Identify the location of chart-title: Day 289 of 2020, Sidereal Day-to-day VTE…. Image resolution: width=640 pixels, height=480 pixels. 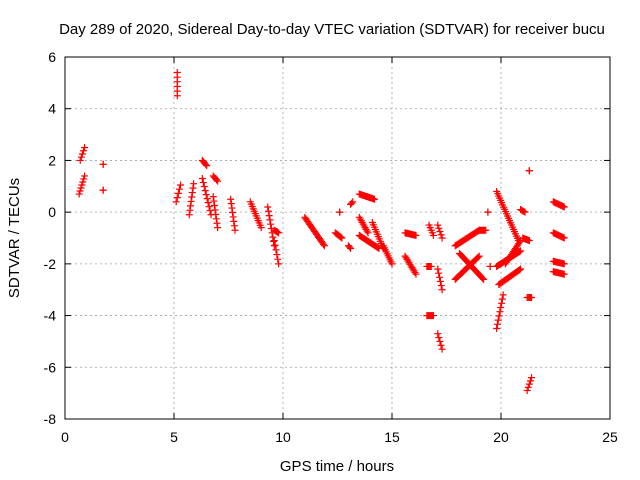
(332, 29).